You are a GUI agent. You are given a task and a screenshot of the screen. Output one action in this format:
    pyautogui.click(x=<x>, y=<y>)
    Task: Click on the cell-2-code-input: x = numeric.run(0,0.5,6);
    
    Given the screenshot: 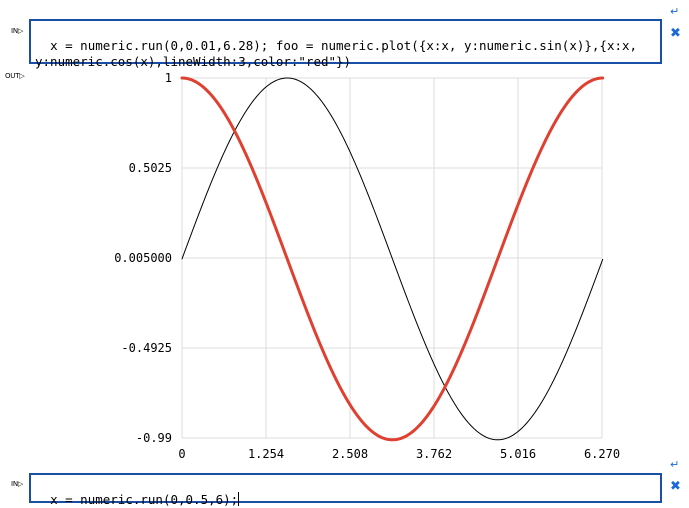 What is the action you would take?
    pyautogui.click(x=345, y=490)
    